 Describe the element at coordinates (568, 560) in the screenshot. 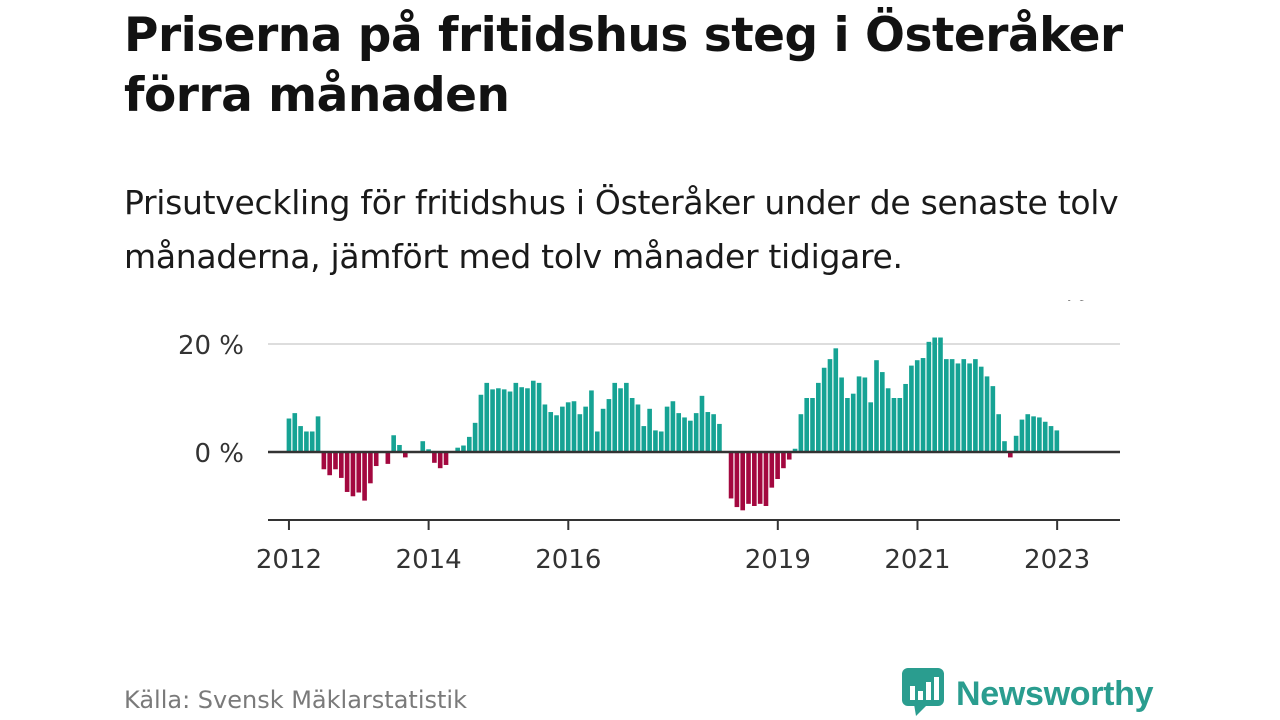

I see `x-tick-label: 2016` at that location.